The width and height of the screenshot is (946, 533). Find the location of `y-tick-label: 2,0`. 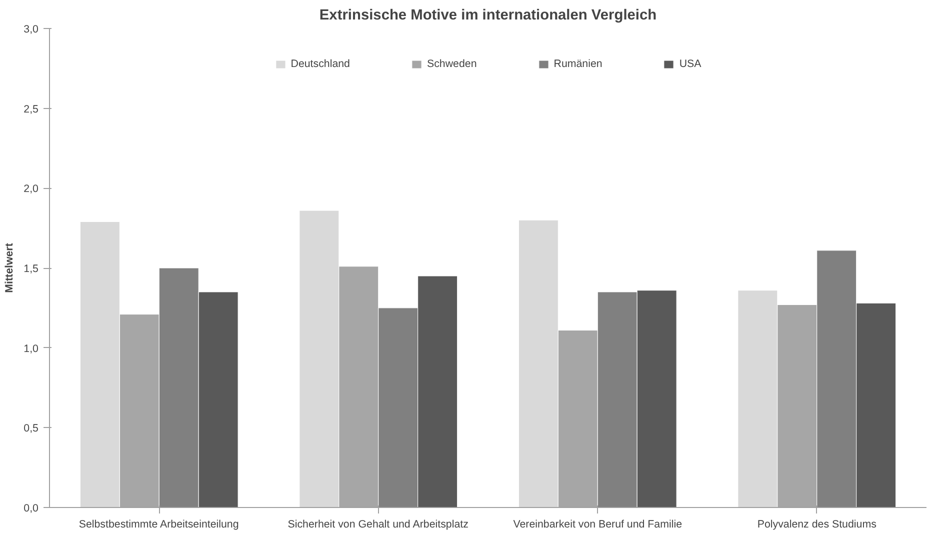

y-tick-label: 2,0 is located at coordinates (31, 189).